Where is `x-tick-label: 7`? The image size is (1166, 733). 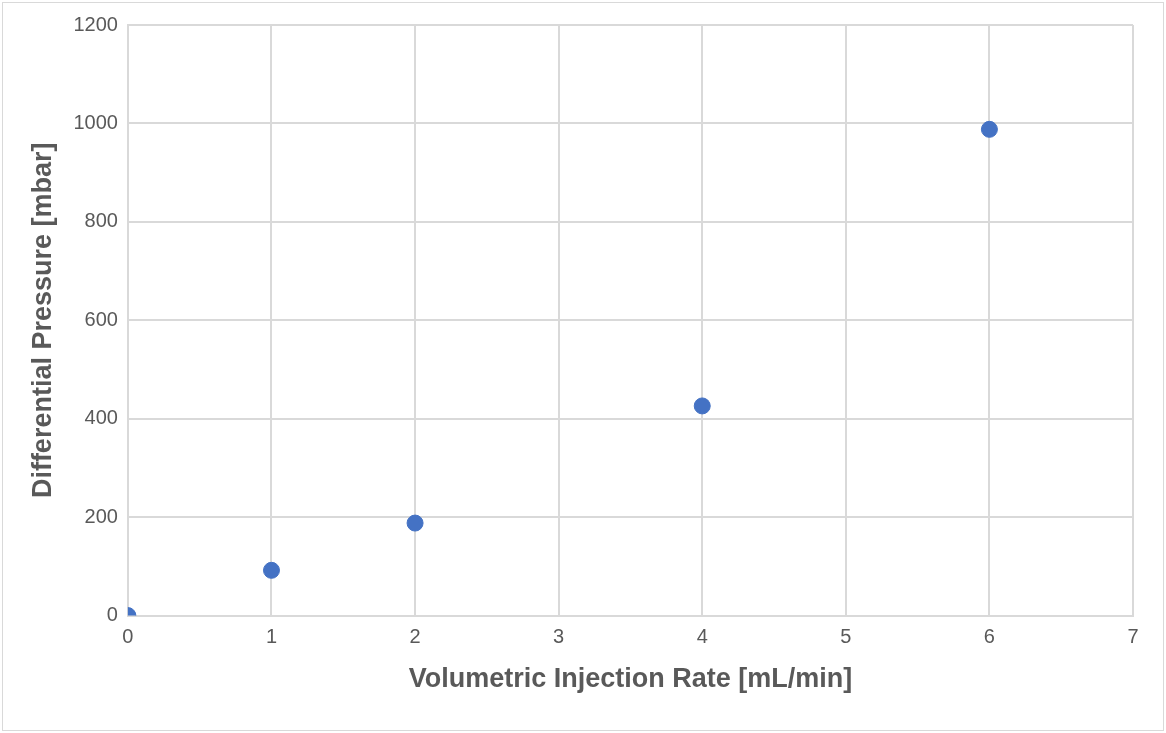 x-tick-label: 7 is located at coordinates (1133, 636).